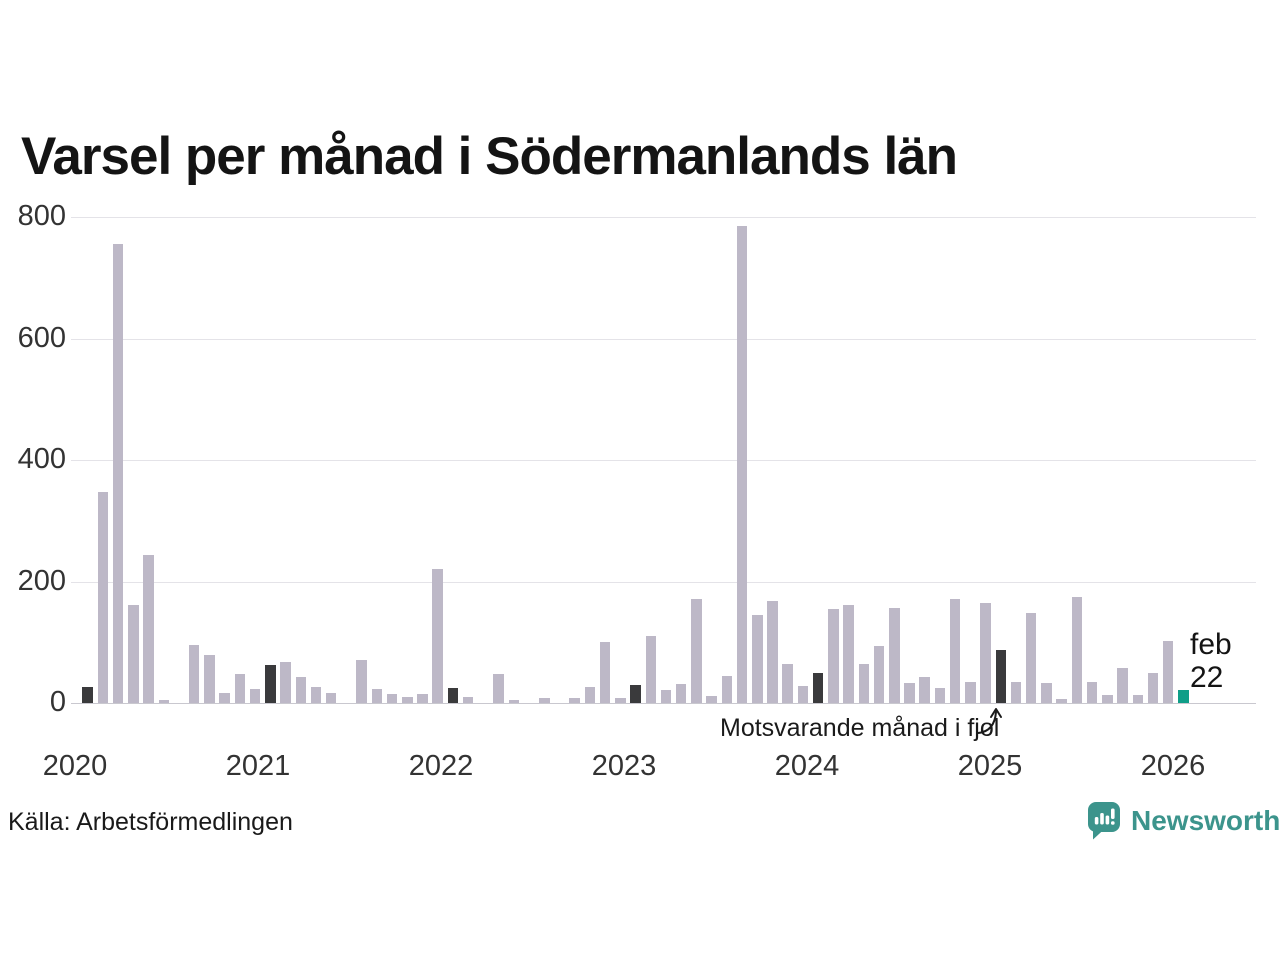 The image size is (1280, 960). I want to click on chart-title: Varsel per månad i Södermanlands län, so click(489, 156).